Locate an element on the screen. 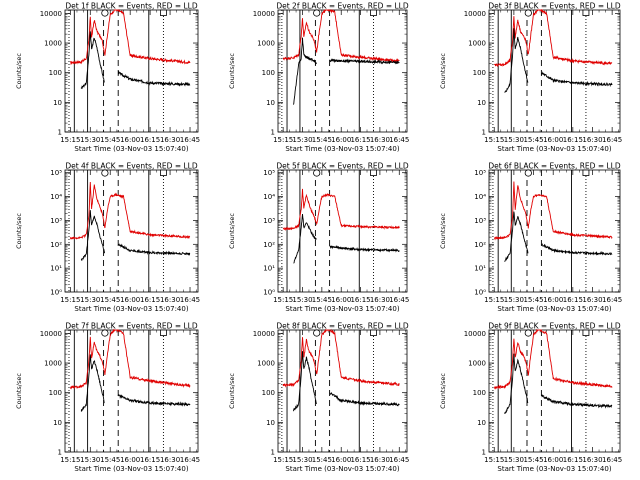 The width and height of the screenshot is (640, 480). y-tick-label: 10⁴ is located at coordinates (480, 197).